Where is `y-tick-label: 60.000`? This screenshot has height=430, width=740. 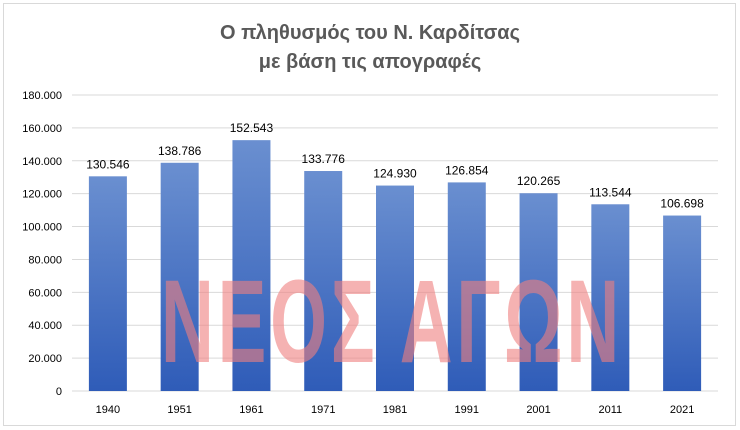
y-tick-label: 60.000 is located at coordinates (45, 293).